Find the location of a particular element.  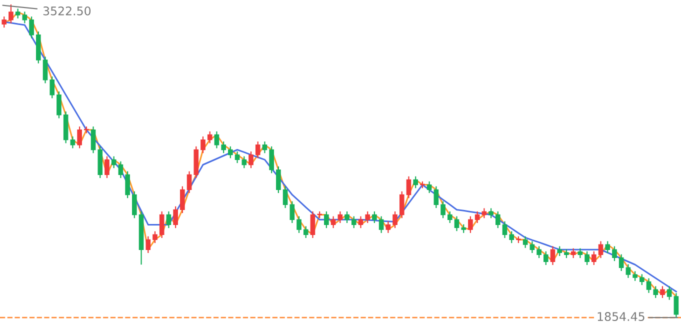

ref-line-label: 1854.45 is located at coordinates (621, 316).